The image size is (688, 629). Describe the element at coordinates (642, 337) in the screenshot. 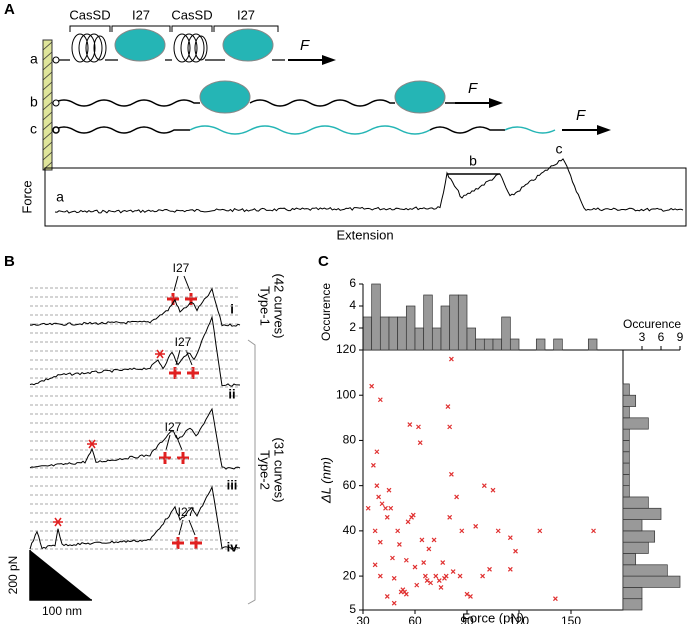

I see `x-tick-label: 3` at that location.